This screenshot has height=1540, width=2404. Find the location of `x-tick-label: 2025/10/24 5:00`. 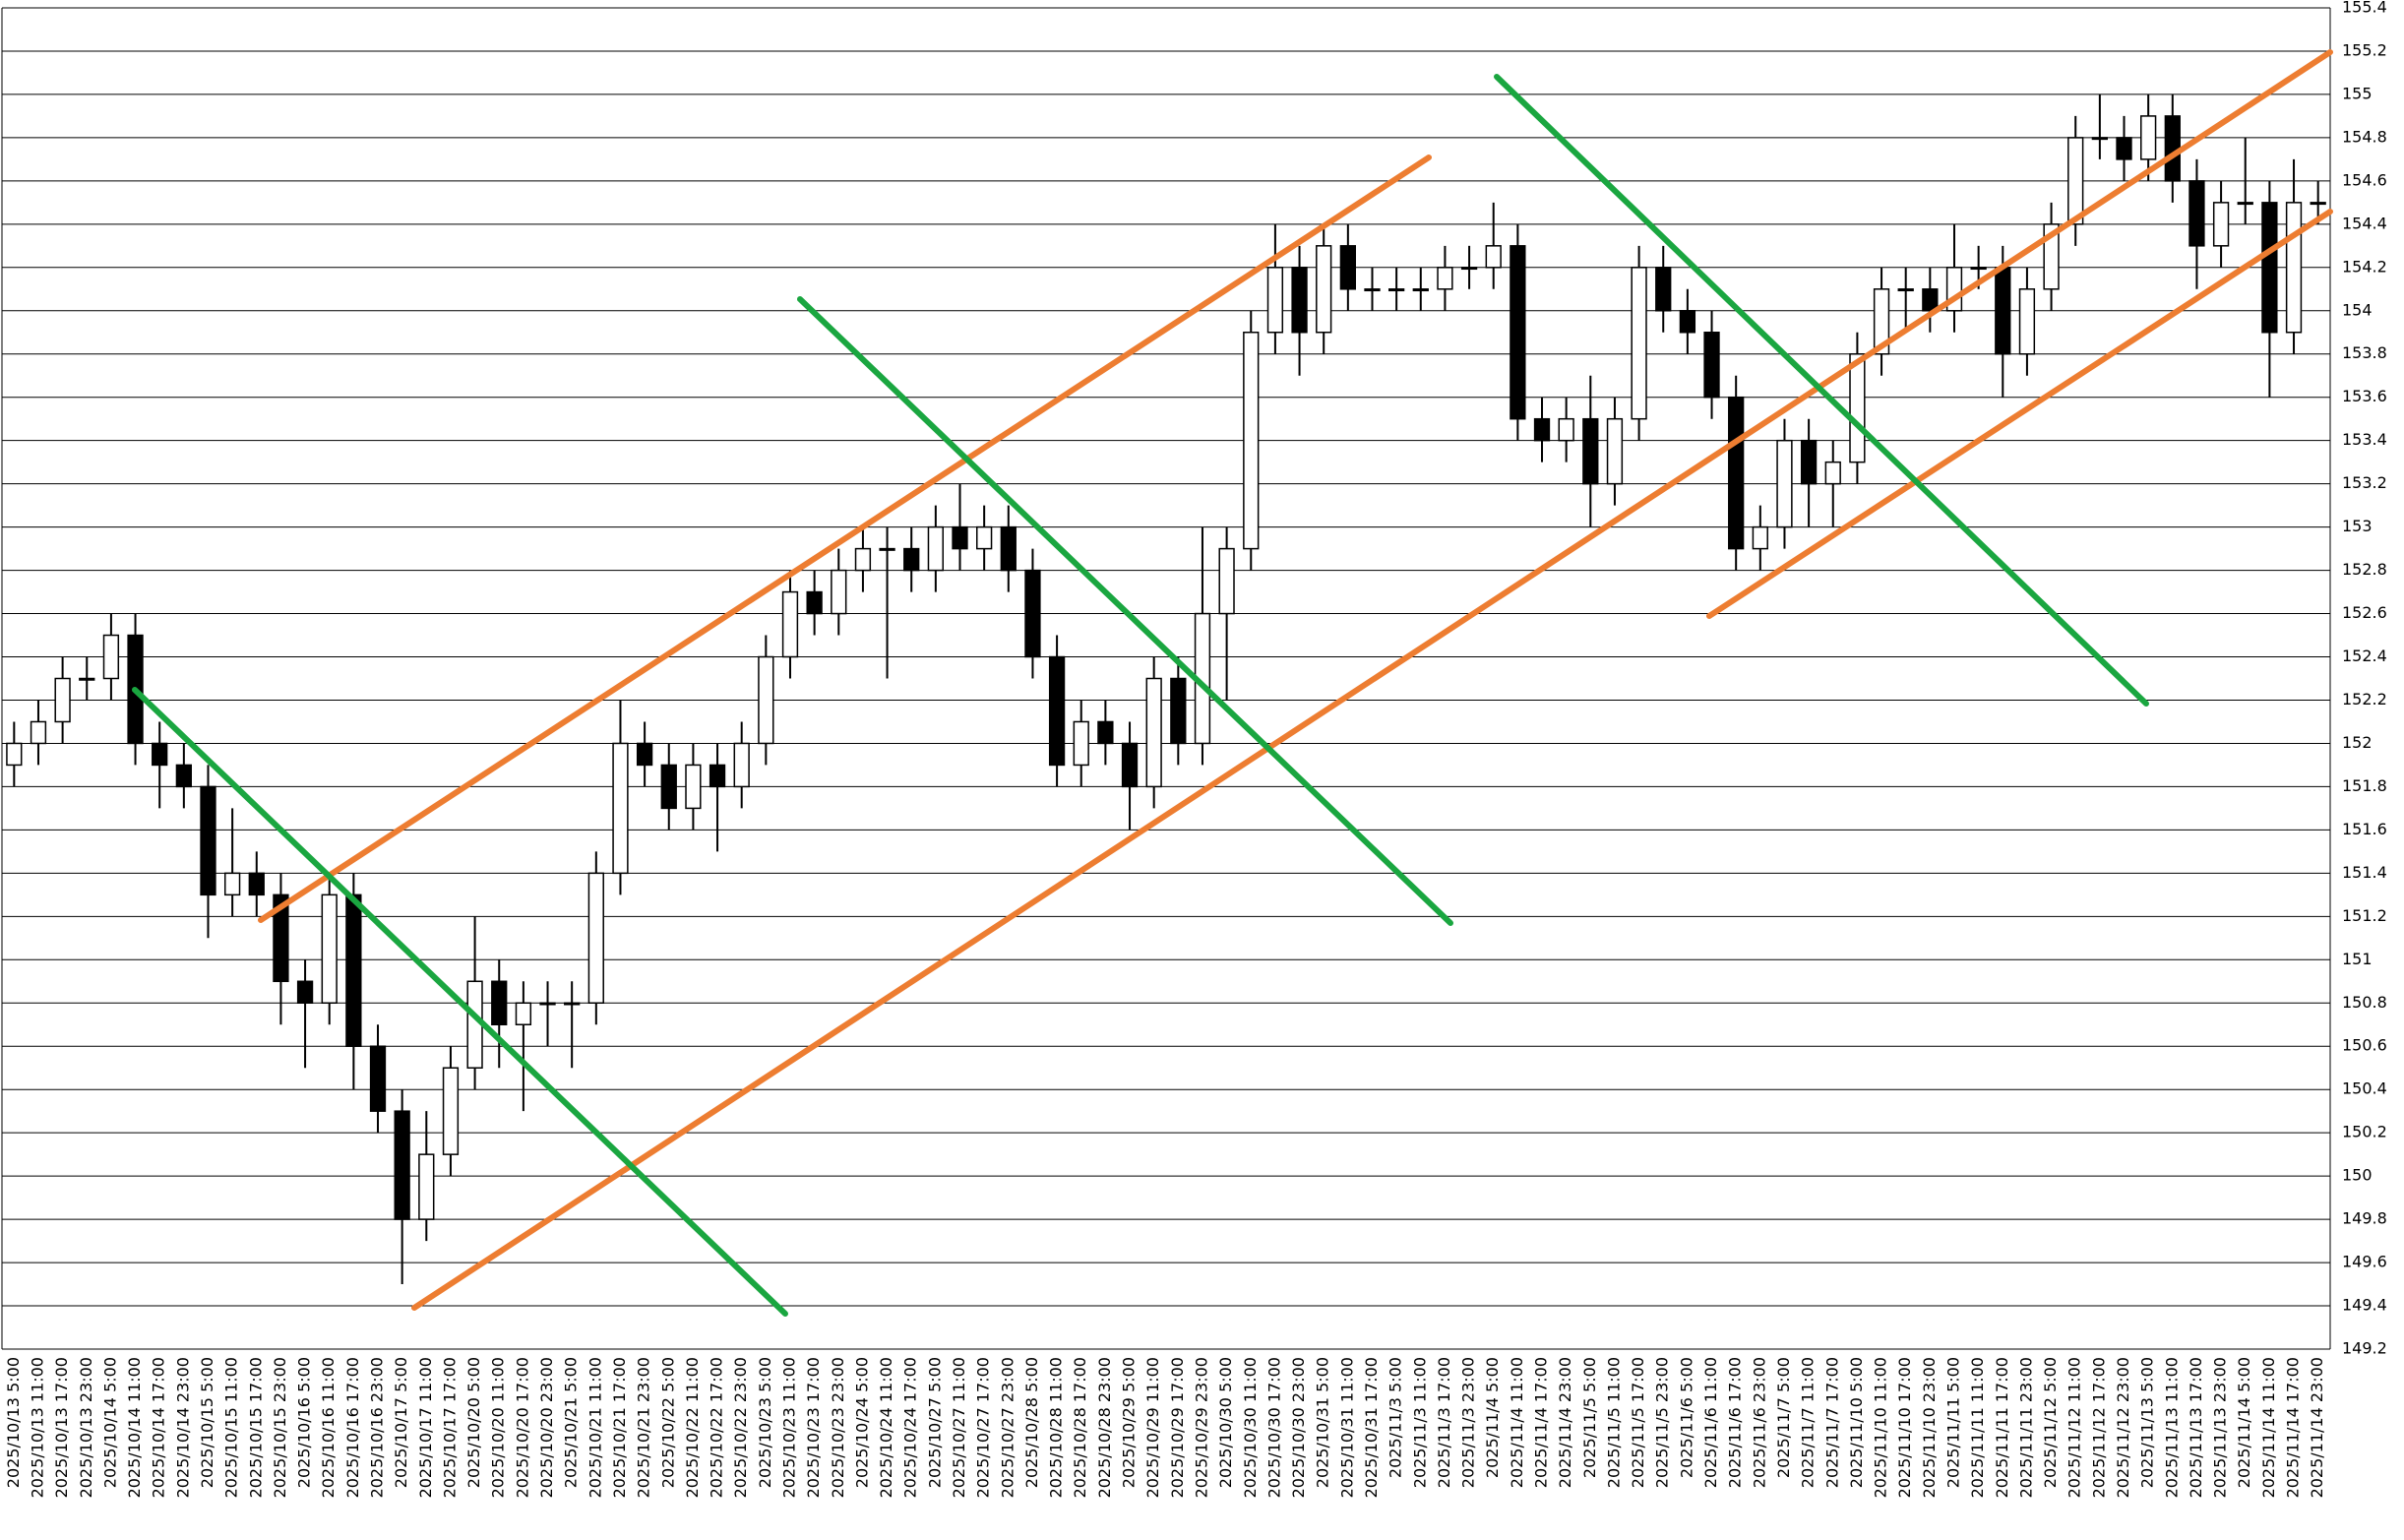

x-tick-label: 2025/10/24 5:00 is located at coordinates (861, 1422).